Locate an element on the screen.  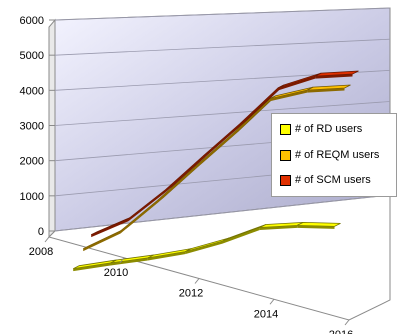
legend-item: # of REQM users is located at coordinates (329, 155).